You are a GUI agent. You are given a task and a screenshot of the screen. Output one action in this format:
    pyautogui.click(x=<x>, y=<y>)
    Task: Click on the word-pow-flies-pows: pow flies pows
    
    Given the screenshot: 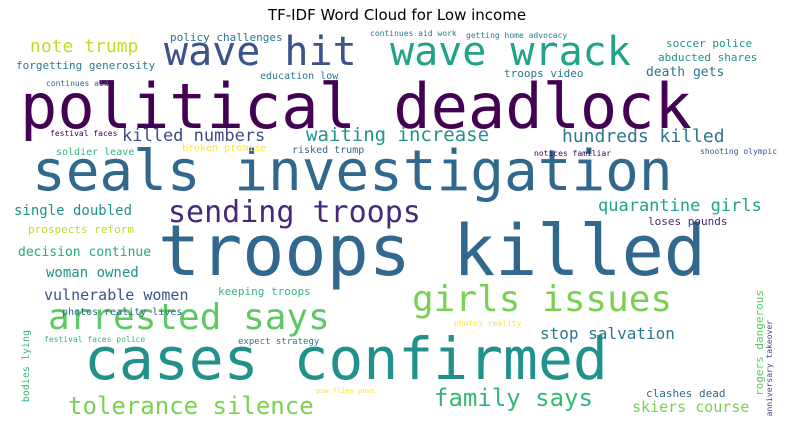 What is the action you would take?
    pyautogui.click(x=346, y=391)
    